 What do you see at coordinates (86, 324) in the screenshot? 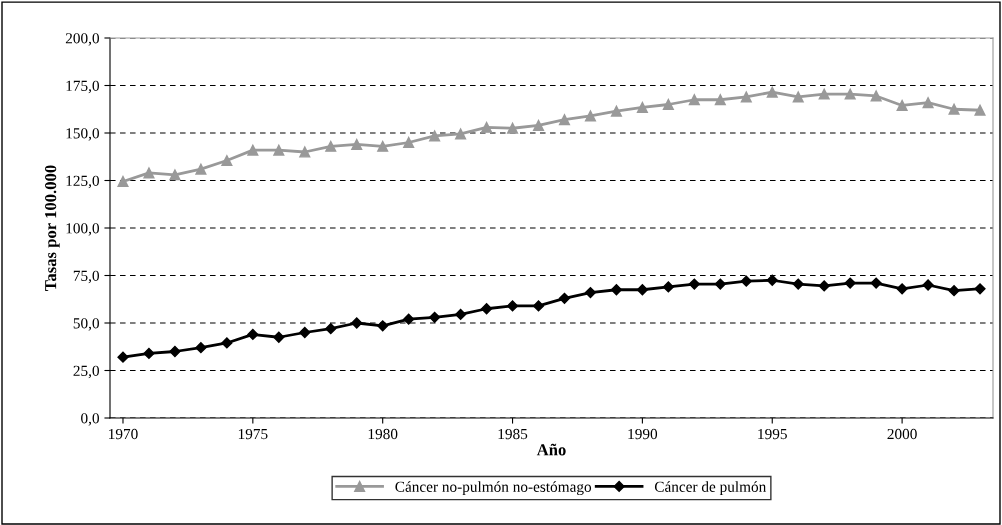
I see `y-tick-label: 50,0` at bounding box center [86, 324].